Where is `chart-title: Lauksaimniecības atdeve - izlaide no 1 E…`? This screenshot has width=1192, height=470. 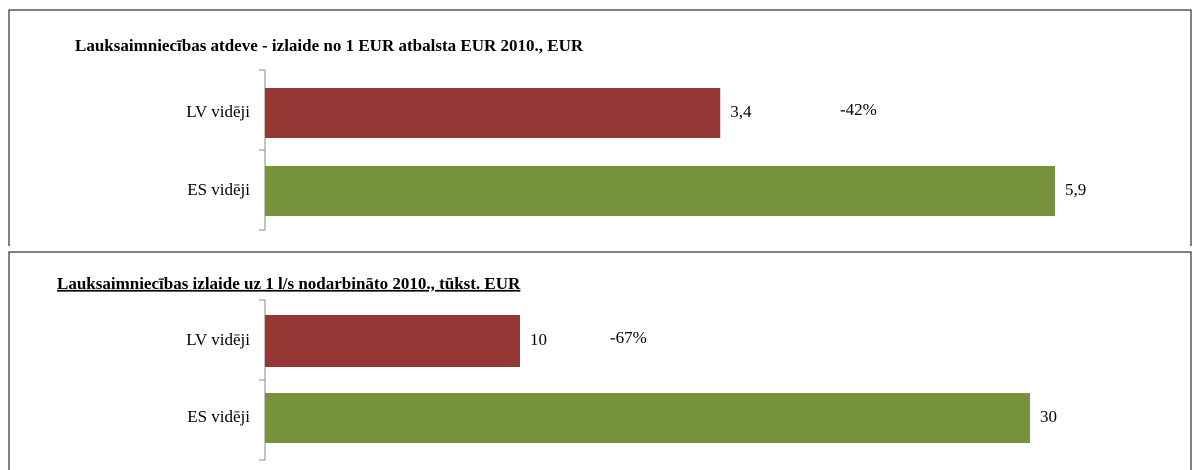
chart-title: Lauksaimniecības atdeve - izlaide no 1 E… is located at coordinates (329, 45).